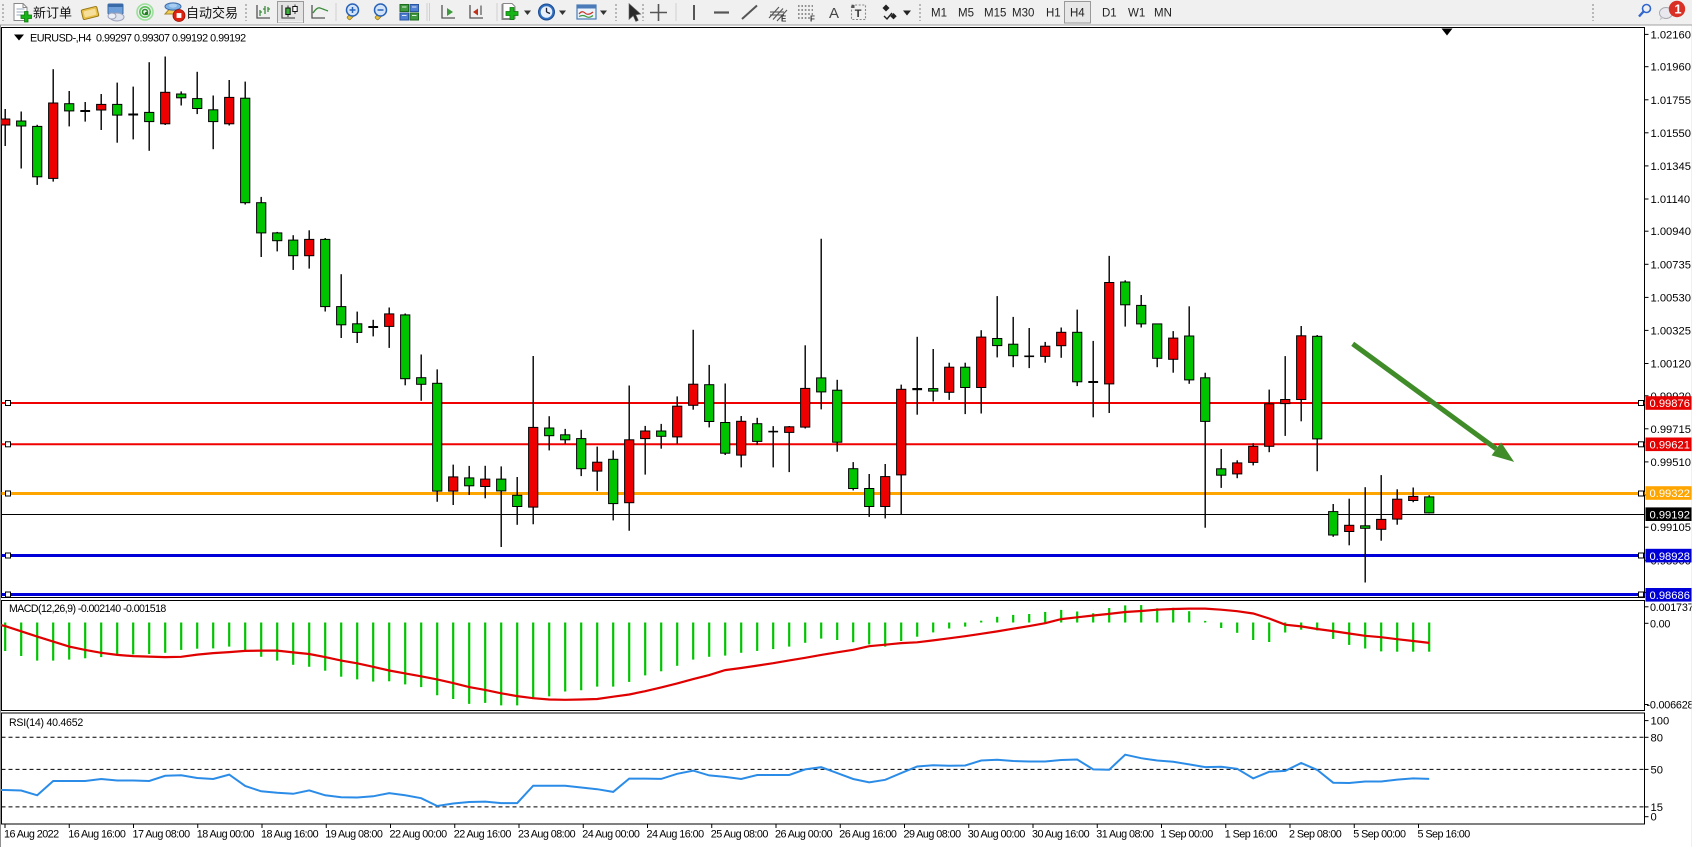 Image resolution: width=1692 pixels, height=847 pixels. Describe the element at coordinates (1671, 35) in the screenshot. I see `svg-text: 1.02160` at that location.